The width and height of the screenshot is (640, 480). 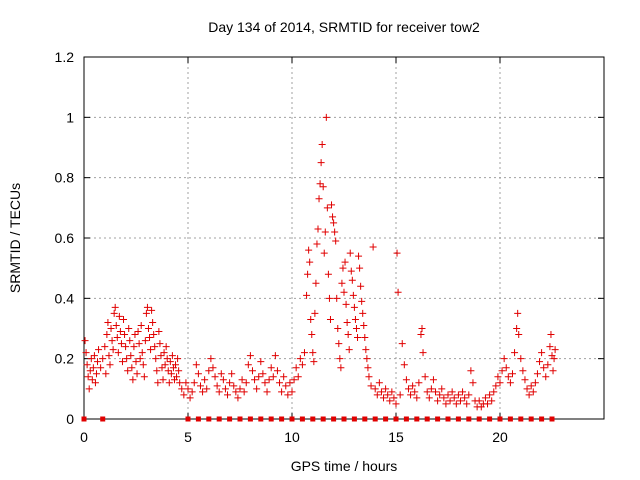 What do you see at coordinates (65, 298) in the screenshot?
I see `y-tick-label: 0.4` at bounding box center [65, 298].